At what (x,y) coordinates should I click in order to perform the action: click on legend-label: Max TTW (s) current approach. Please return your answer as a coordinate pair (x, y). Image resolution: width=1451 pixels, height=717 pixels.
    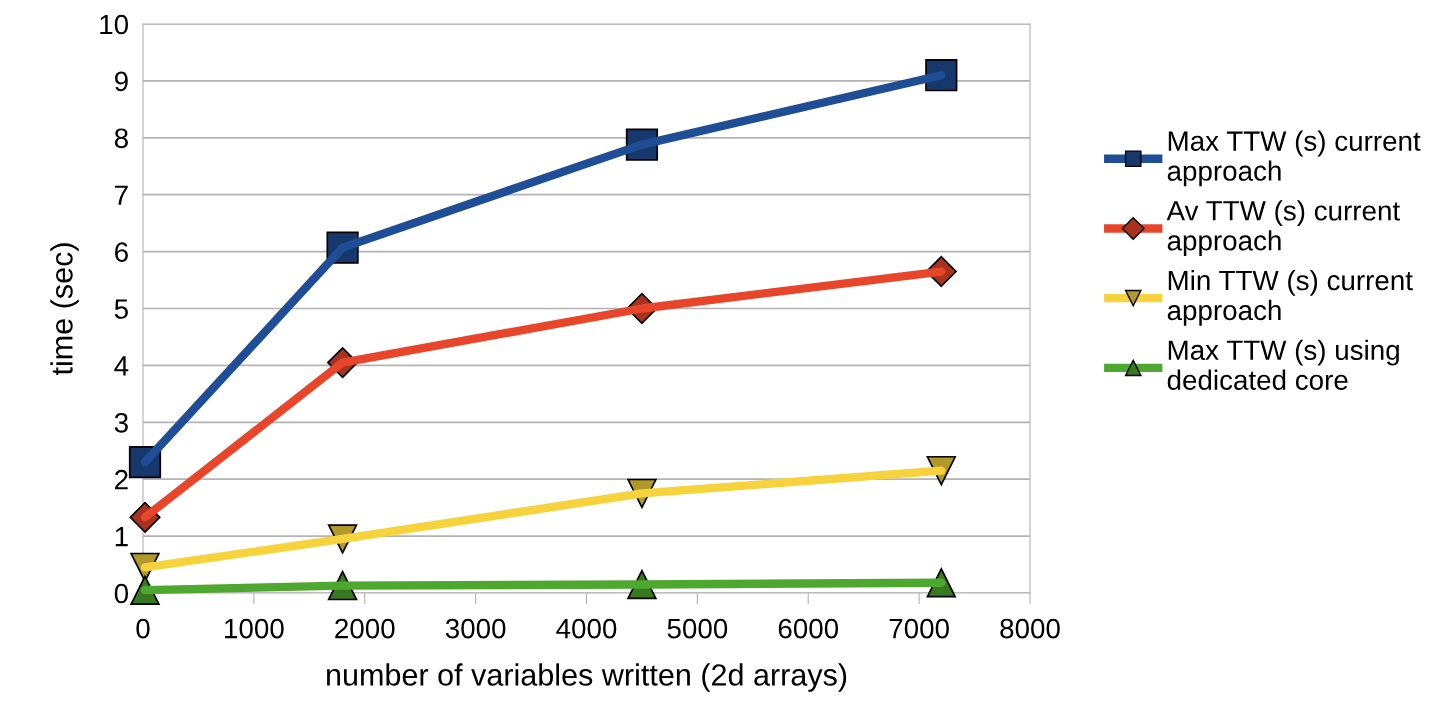
    Looking at the image, I should click on (1294, 158).